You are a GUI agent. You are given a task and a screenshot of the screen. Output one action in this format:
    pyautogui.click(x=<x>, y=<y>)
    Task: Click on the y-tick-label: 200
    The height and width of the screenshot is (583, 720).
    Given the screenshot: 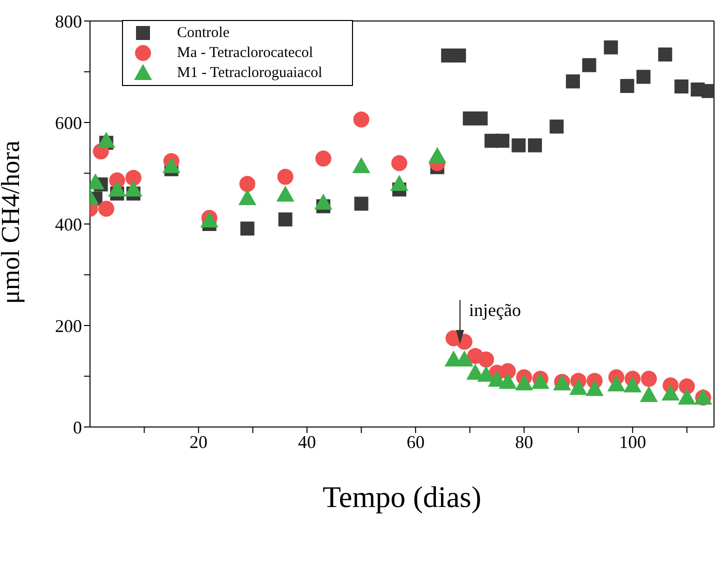 What is the action you would take?
    pyautogui.click(x=68, y=326)
    